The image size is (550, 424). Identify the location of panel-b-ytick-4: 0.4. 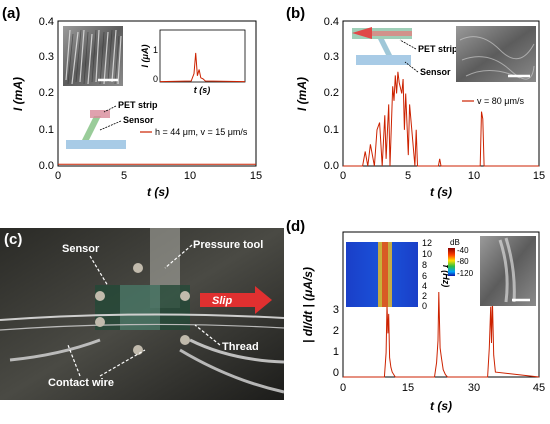
(331, 22).